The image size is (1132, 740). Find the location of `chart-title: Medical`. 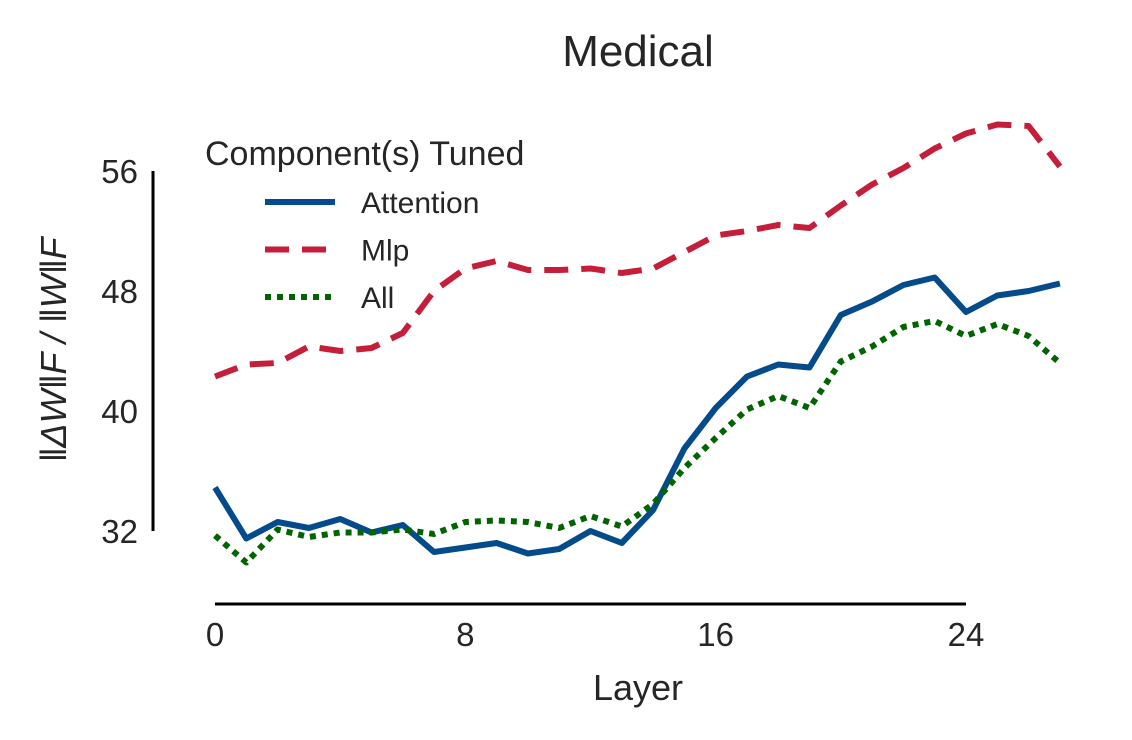

chart-title: Medical is located at coordinates (638, 51).